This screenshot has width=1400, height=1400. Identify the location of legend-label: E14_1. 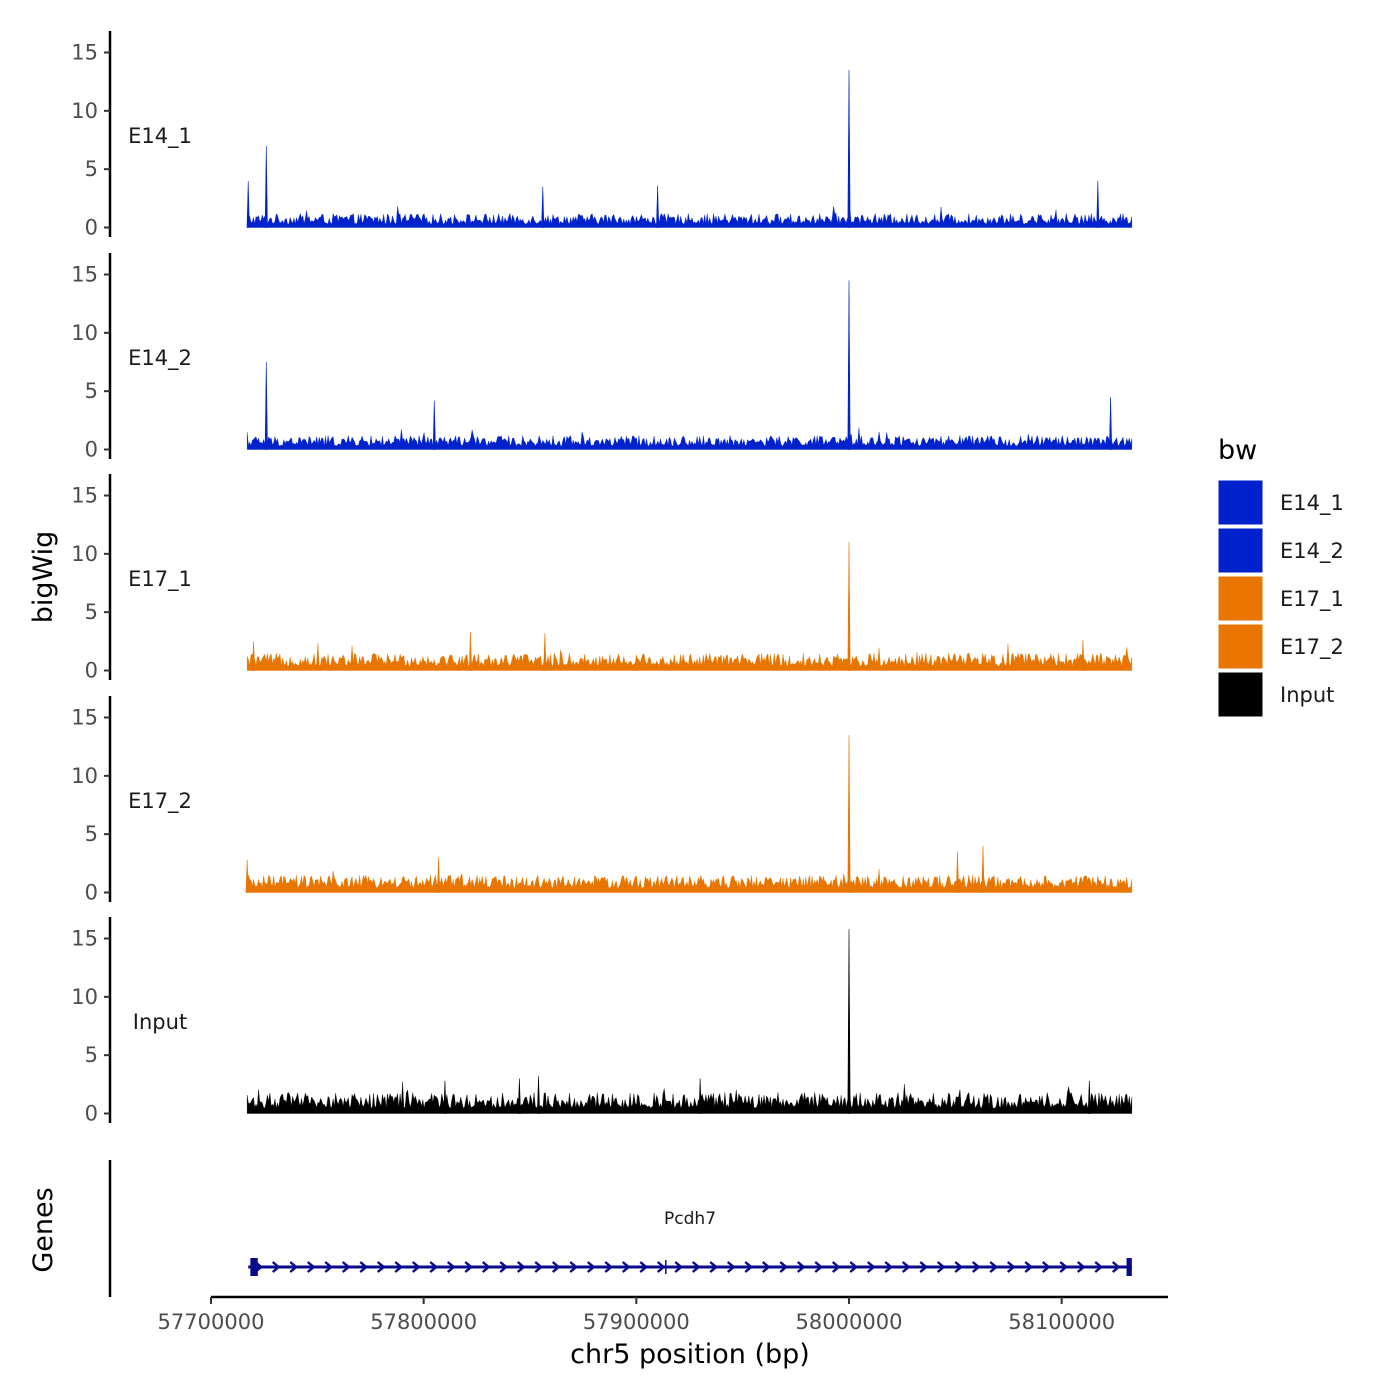
(1312, 503).